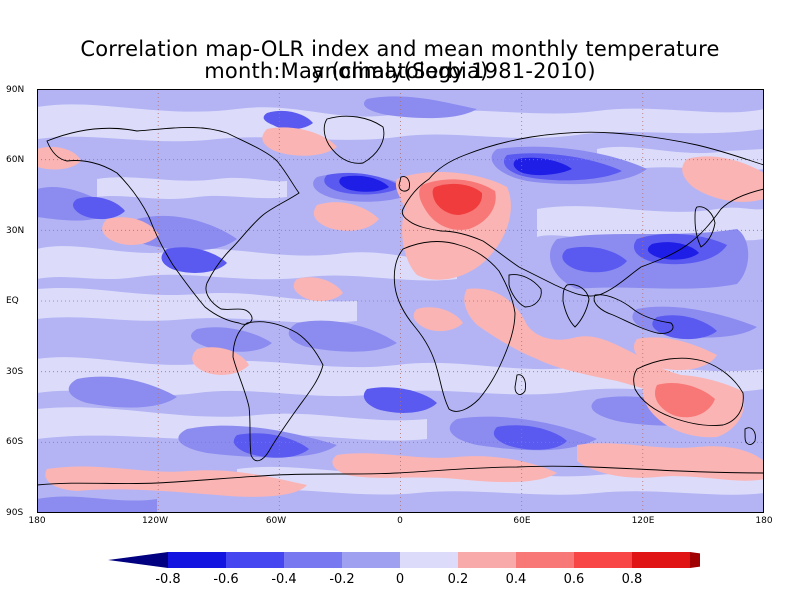  I want to click on colorbar-arrow-low, so click(138, 560).